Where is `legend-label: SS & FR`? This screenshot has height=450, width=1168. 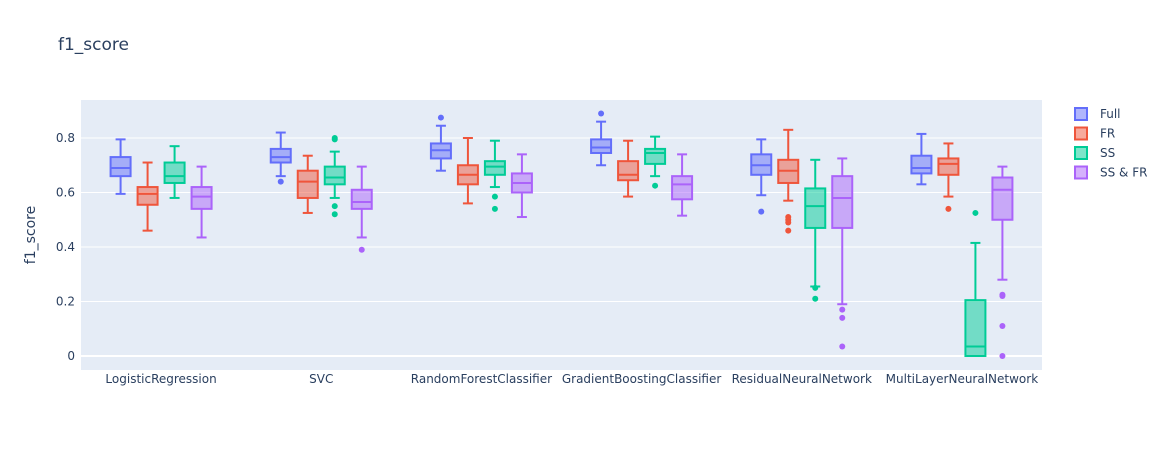
legend-label: SS & FR is located at coordinates (1123, 173).